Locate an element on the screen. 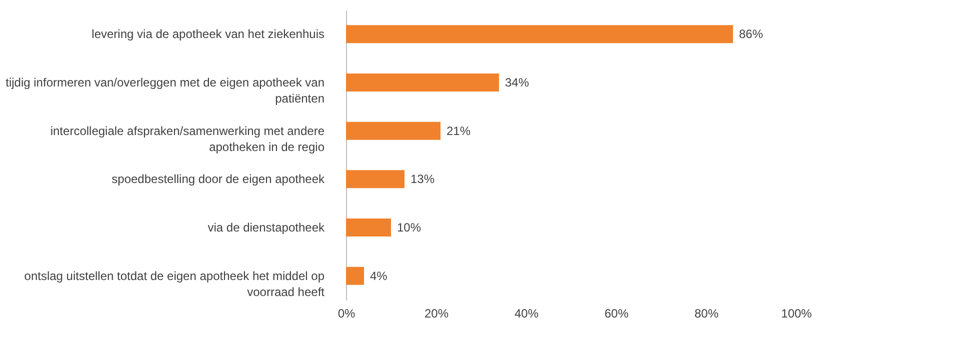 This screenshot has height=343, width=979. x-tick-label: 0% is located at coordinates (347, 313).